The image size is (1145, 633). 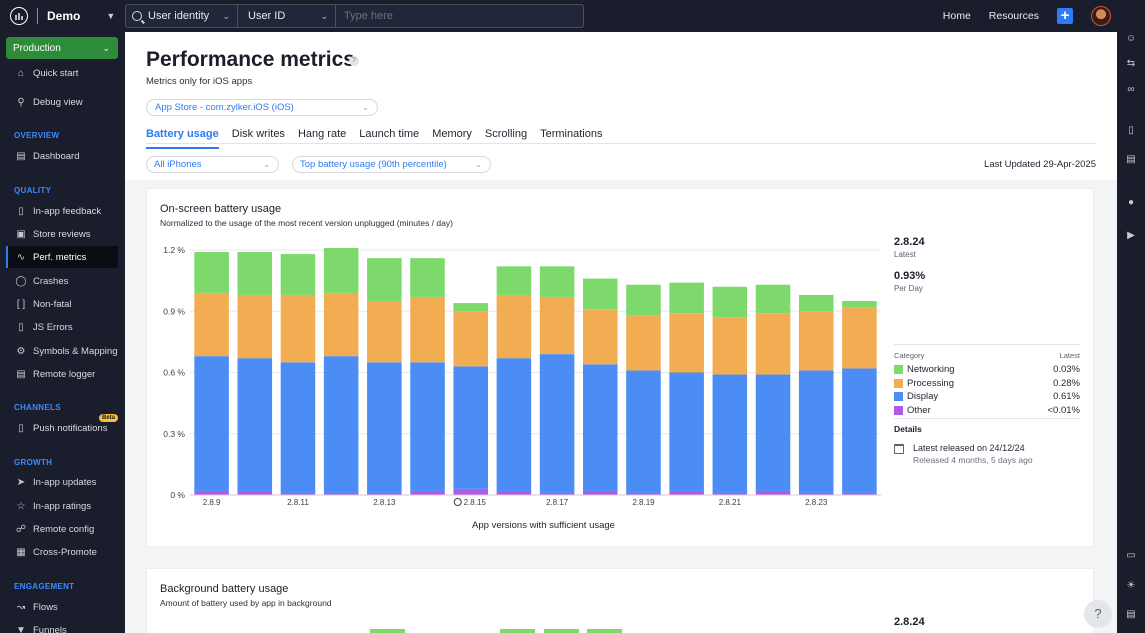 I want to click on sidebar-item-in-app-updates: ➤ In-app updates, so click(x=62, y=482).